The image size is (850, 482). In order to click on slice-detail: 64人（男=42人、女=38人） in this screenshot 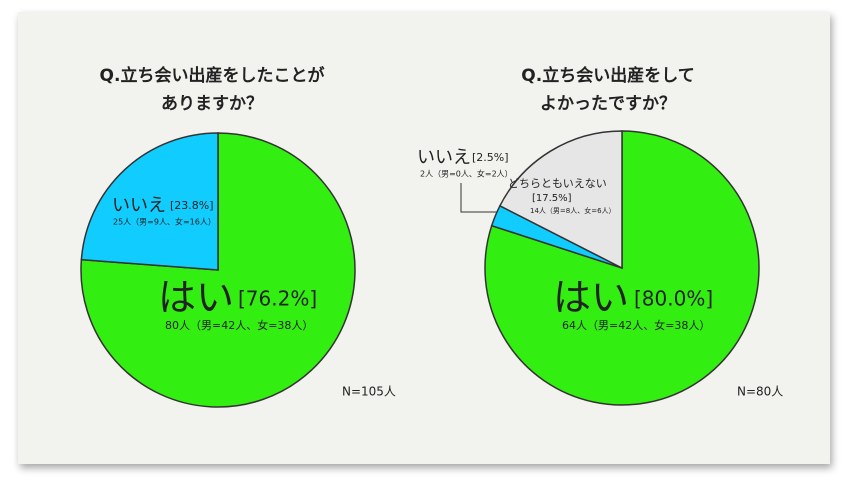, I will do `click(636, 325)`.